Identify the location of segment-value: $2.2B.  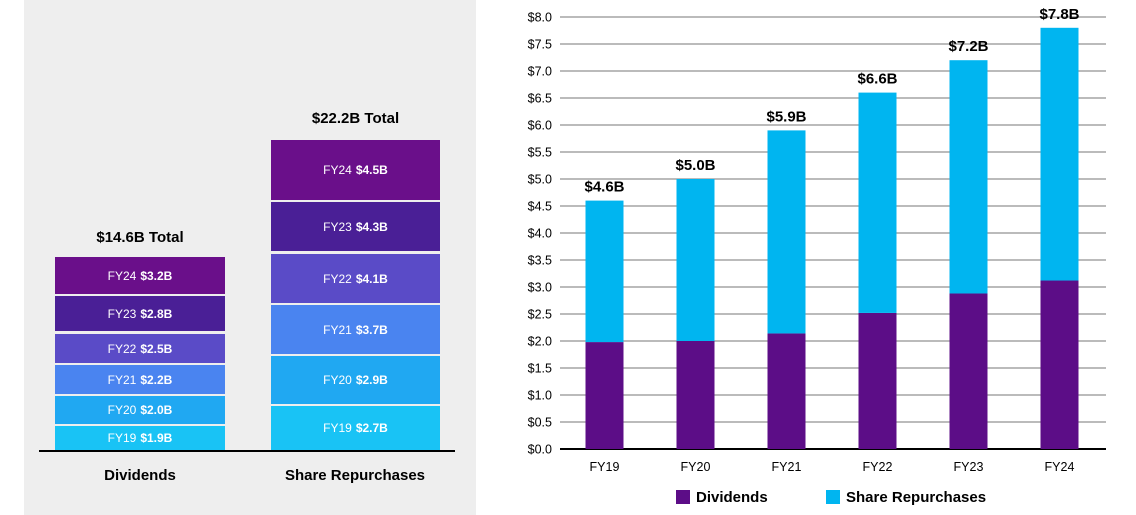
(156, 379).